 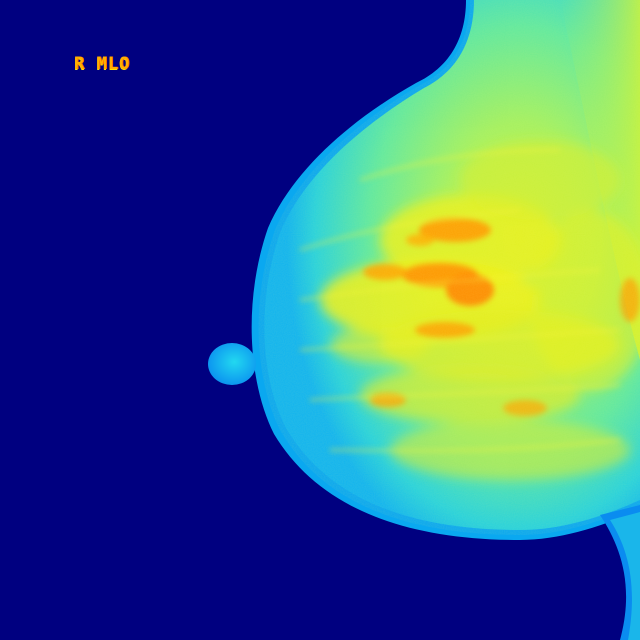 What do you see at coordinates (102, 64) in the screenshot?
I see `view-label: R MLO` at bounding box center [102, 64].